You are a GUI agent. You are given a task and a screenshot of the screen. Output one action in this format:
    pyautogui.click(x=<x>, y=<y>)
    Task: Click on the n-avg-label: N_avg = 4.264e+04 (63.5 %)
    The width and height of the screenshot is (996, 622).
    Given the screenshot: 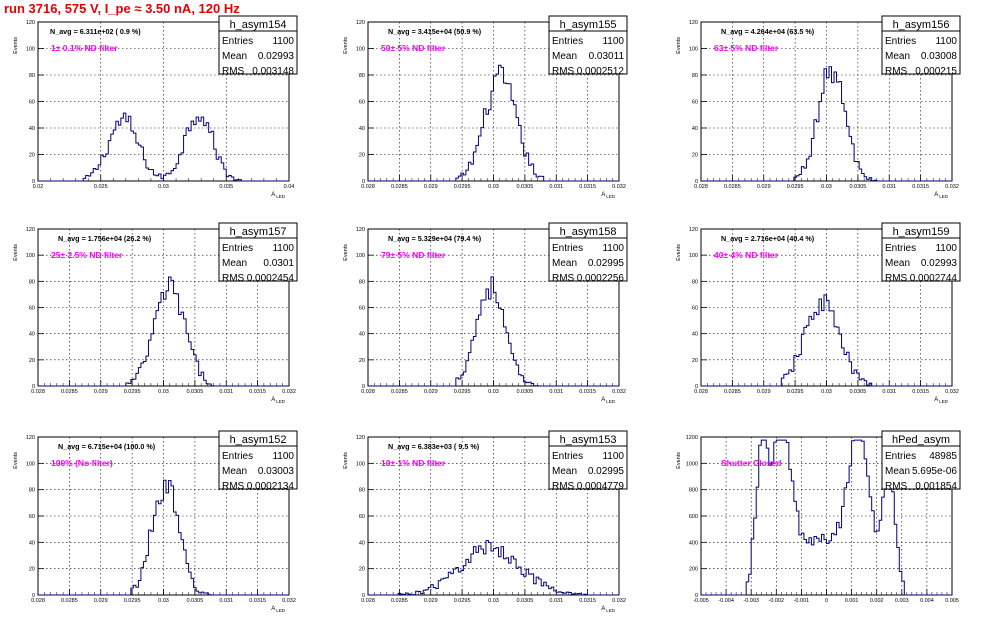 What is the action you would take?
    pyautogui.click(x=768, y=31)
    